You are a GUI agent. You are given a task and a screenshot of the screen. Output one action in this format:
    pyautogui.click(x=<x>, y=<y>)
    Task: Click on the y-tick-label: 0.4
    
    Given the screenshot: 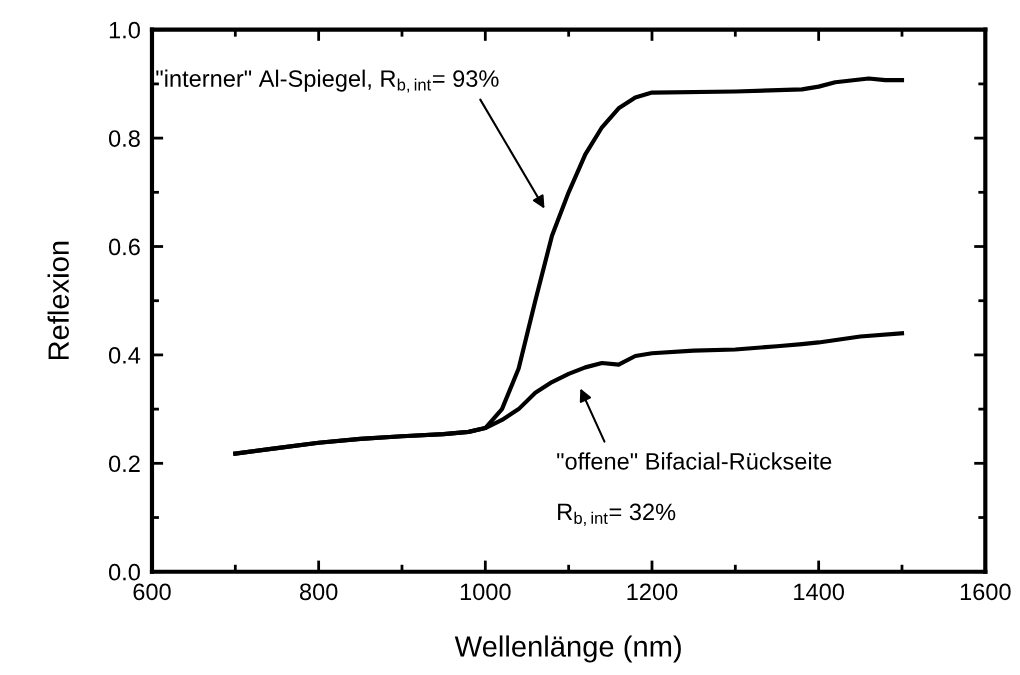 What is the action you would take?
    pyautogui.click(x=124, y=355)
    